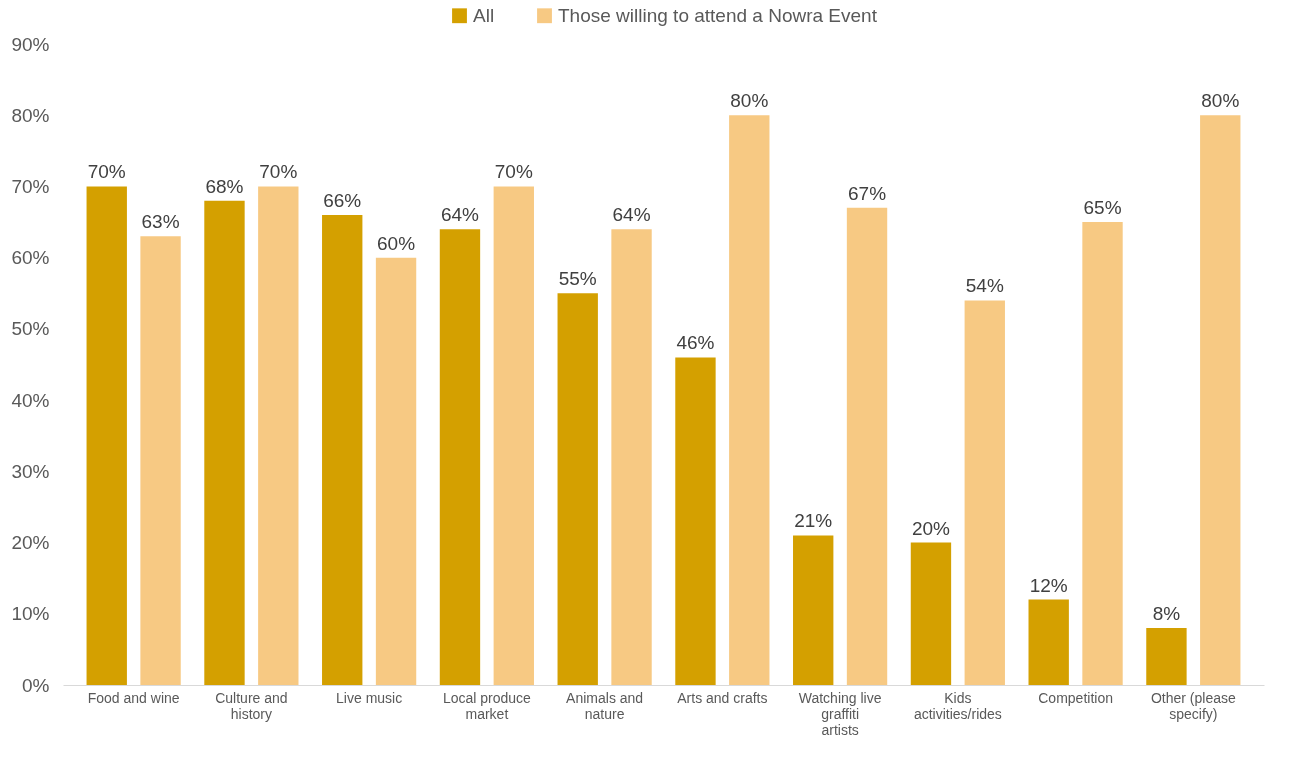 Image resolution: width=1299 pixels, height=758 pixels. I want to click on y-tick-label: 0%, so click(36, 685).